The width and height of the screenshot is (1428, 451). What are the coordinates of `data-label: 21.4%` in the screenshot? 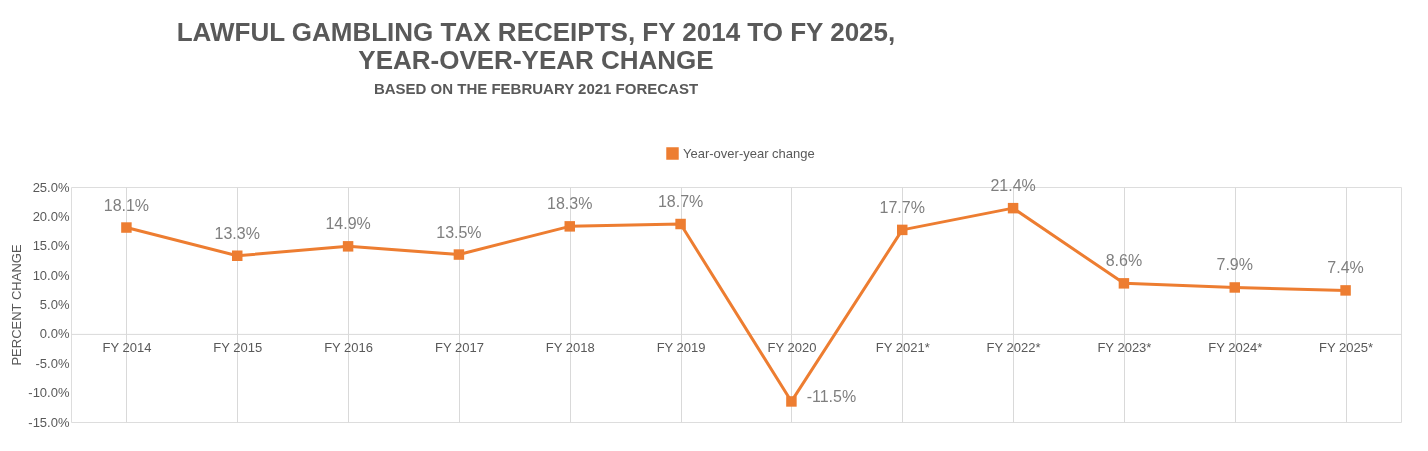 It's located at (1013, 186).